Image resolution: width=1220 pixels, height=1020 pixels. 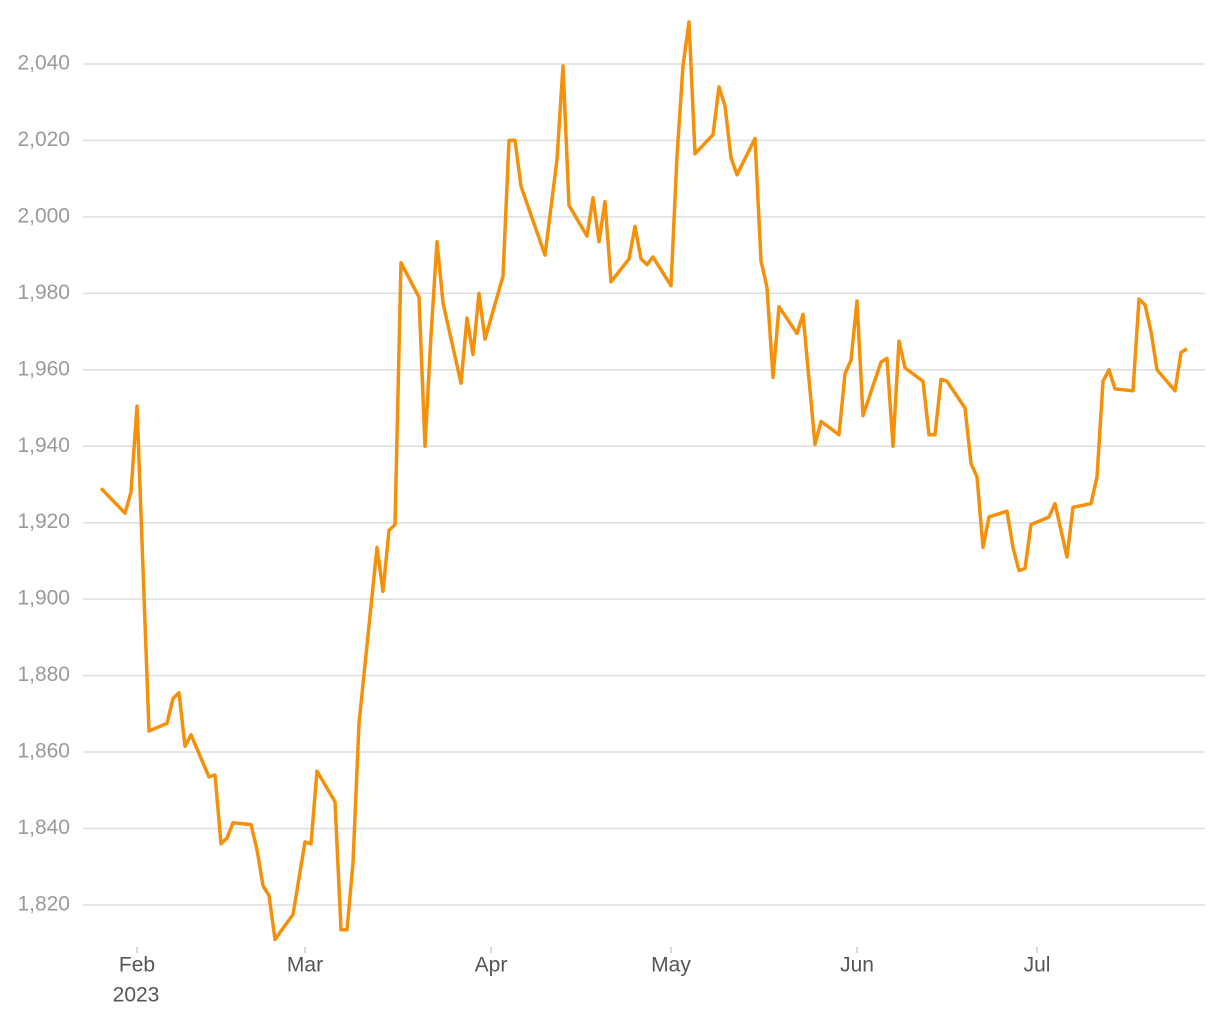 I want to click on y-tick-label: 2,000, so click(x=43, y=215).